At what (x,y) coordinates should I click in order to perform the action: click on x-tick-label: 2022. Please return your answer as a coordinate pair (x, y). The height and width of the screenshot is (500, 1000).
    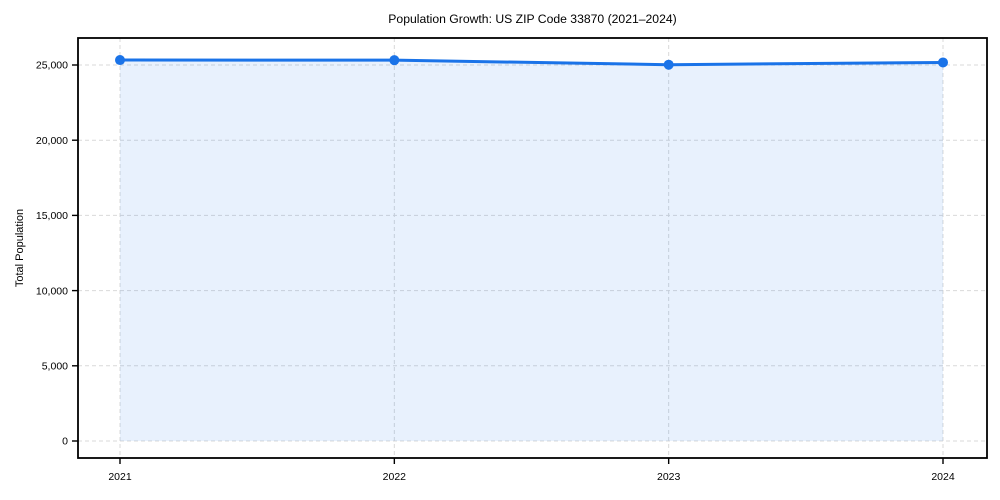
    Looking at the image, I should click on (395, 477).